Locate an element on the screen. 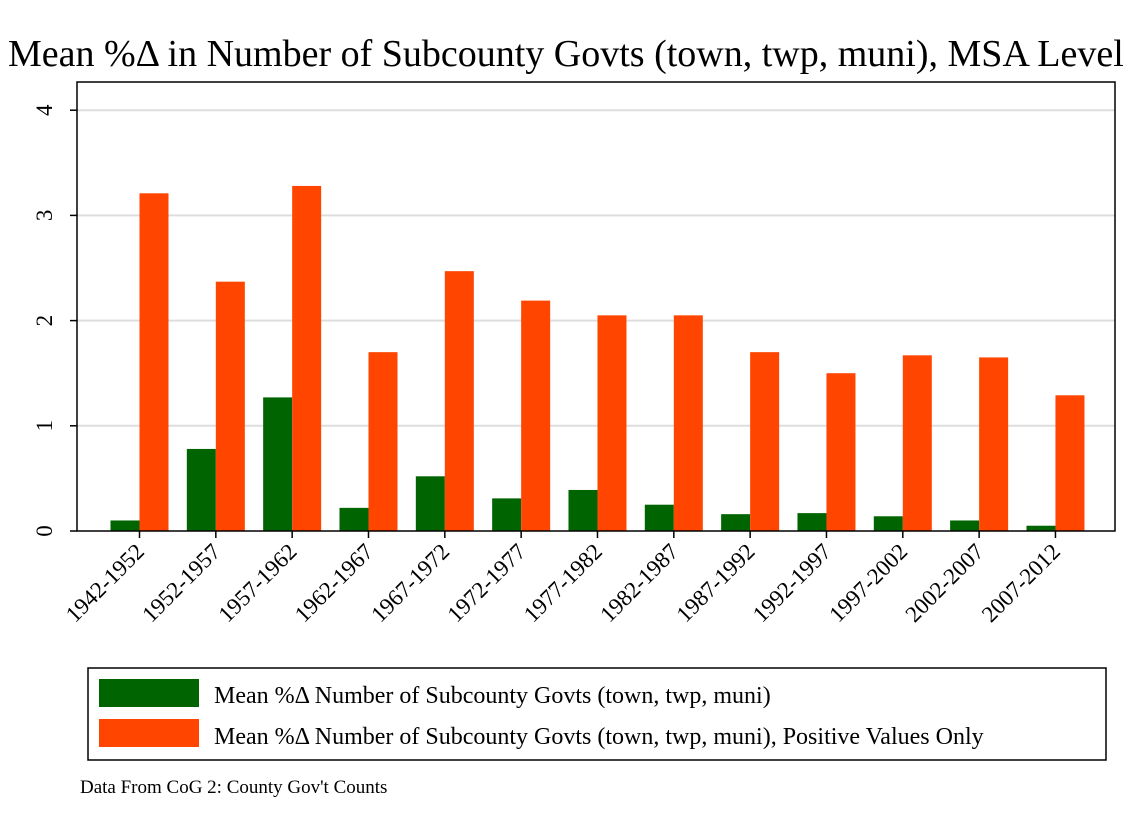 The height and width of the screenshot is (833, 1146). x-tick-label: 1982-1987 is located at coordinates (639, 583).